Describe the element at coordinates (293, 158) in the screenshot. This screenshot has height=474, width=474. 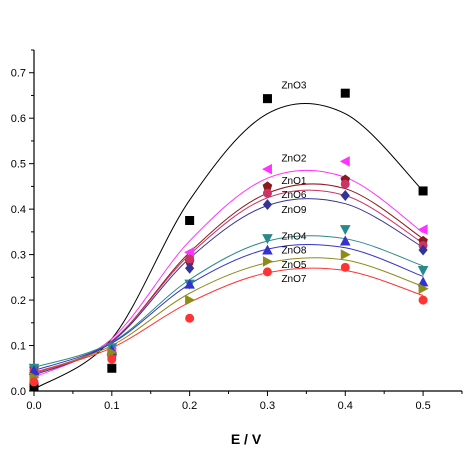
I see `series-label-zno2: ZnO2` at that location.